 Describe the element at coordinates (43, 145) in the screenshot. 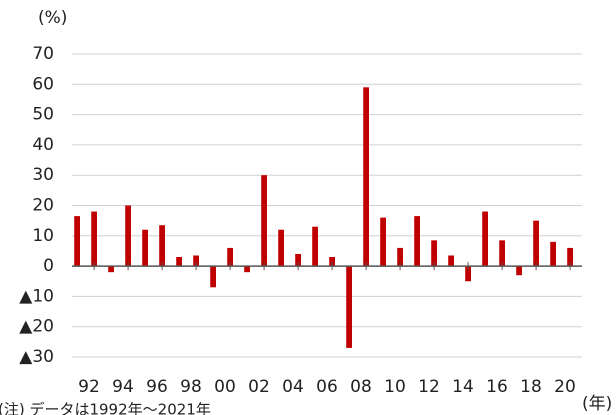

I see `y-tick-label: 40` at that location.